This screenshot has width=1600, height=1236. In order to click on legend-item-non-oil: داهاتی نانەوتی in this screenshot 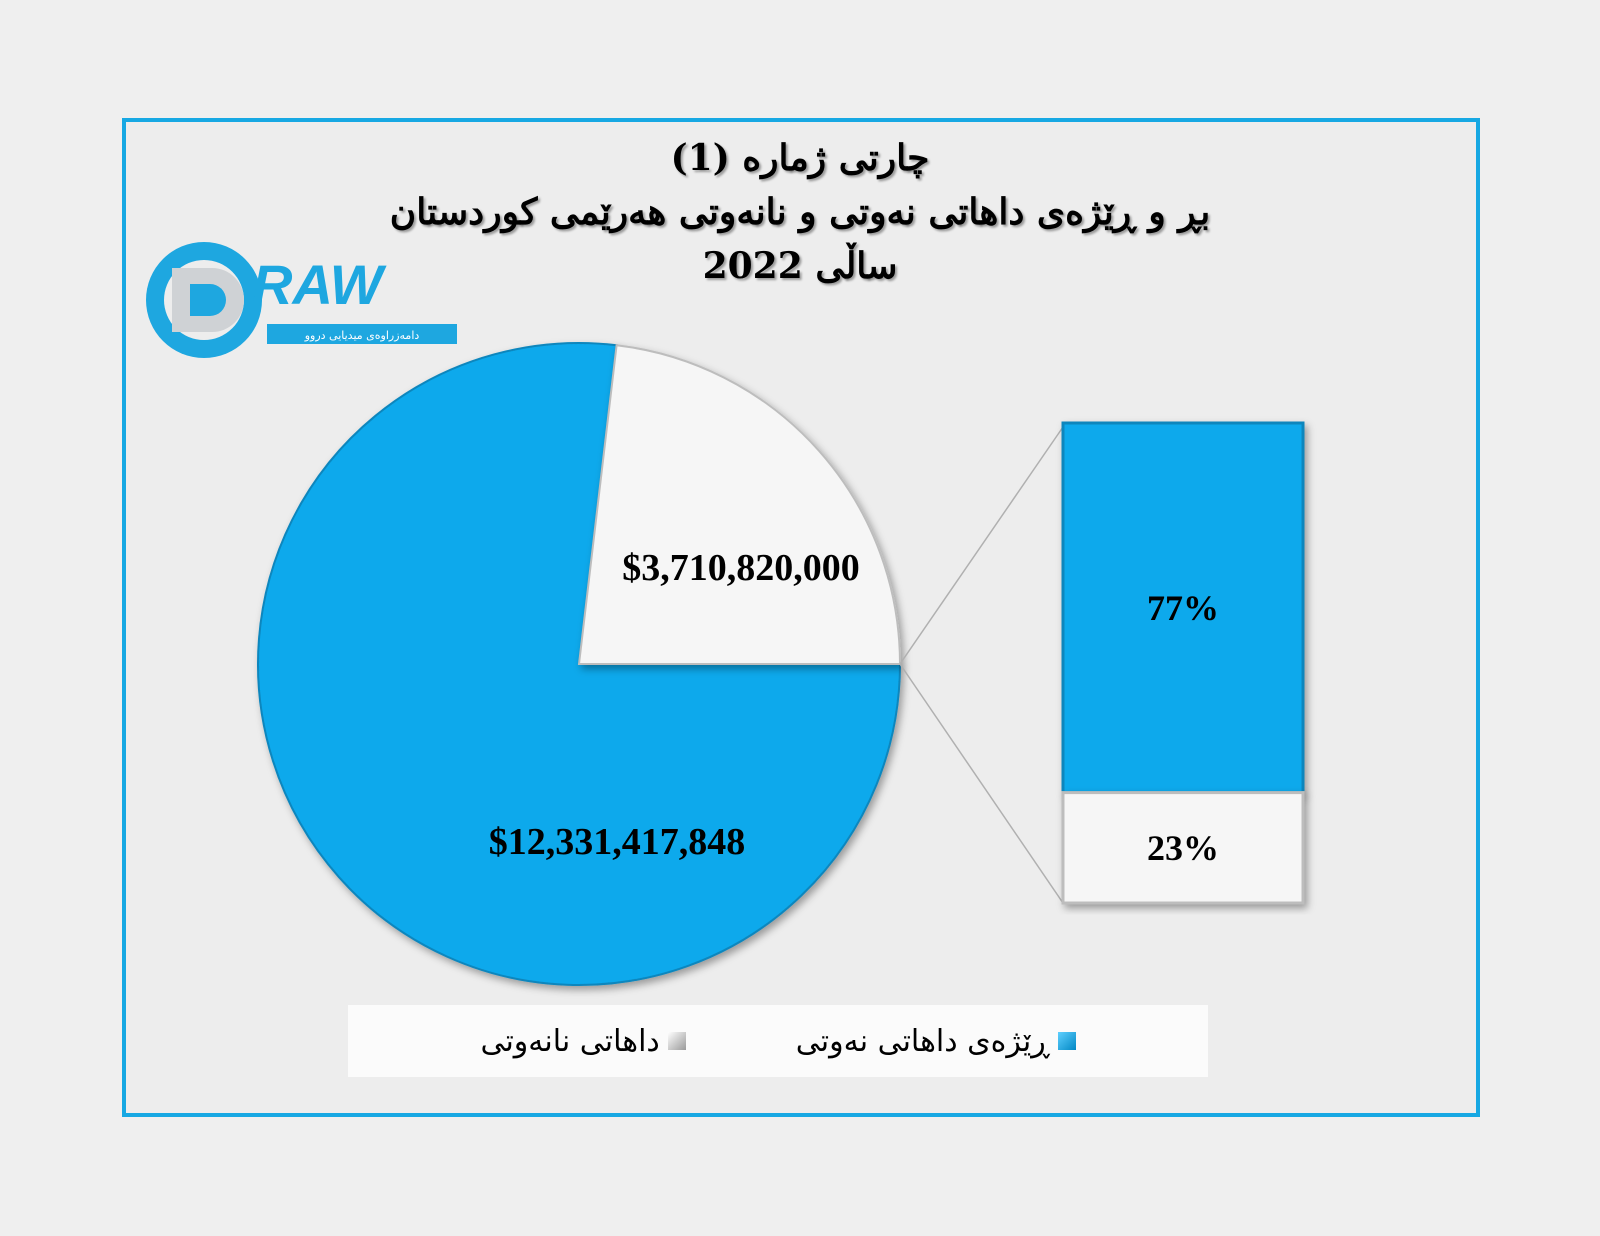, I will do `click(583, 1041)`.